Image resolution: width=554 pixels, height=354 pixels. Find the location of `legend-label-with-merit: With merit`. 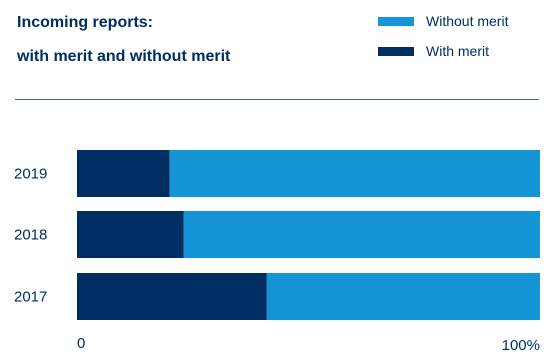

legend-label-with-merit: With merit is located at coordinates (457, 51).